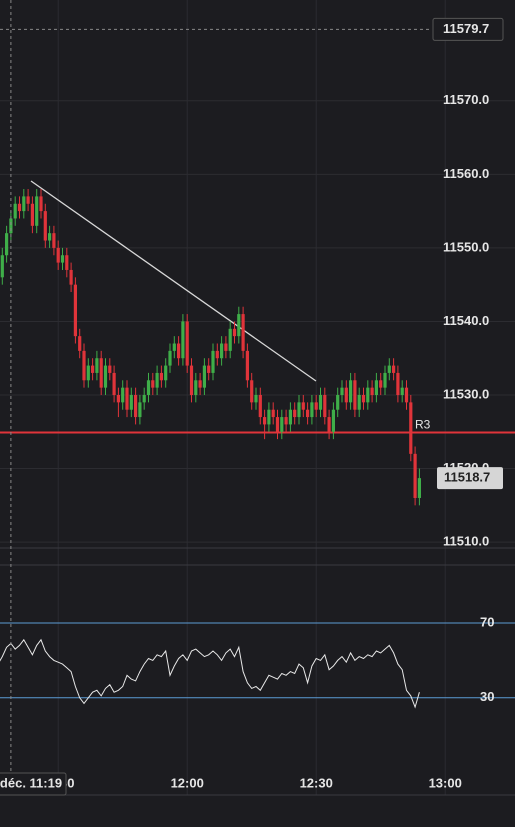 This screenshot has width=515, height=827. I want to click on y-tick-label: 11570.0, so click(466, 99).